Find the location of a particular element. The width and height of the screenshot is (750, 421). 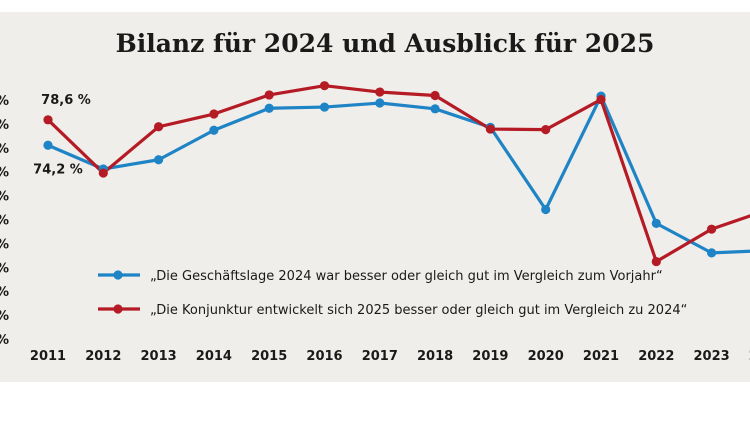

x-tick-label: 2023 is located at coordinates (712, 356).